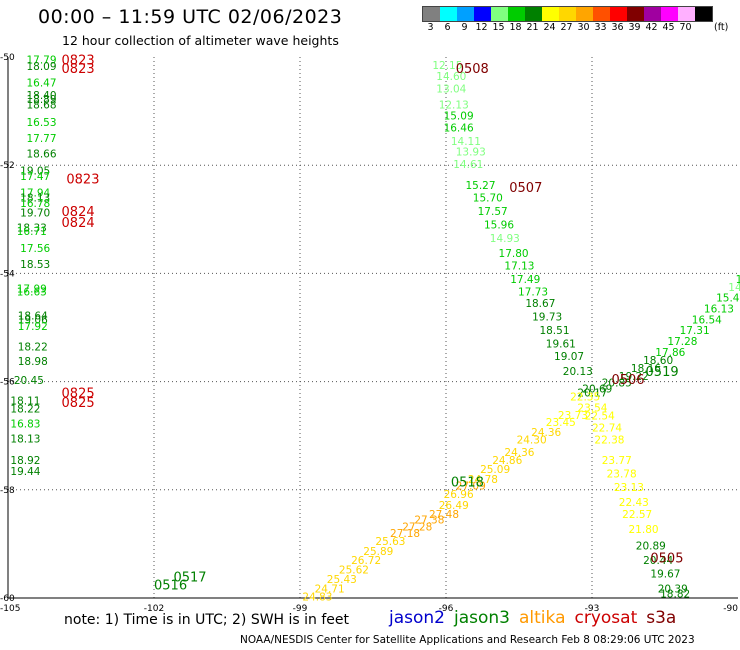 The image size is (740, 650). Describe the element at coordinates (682, 342) in the screenshot. I see `swh-value-label: 17.28` at that location.